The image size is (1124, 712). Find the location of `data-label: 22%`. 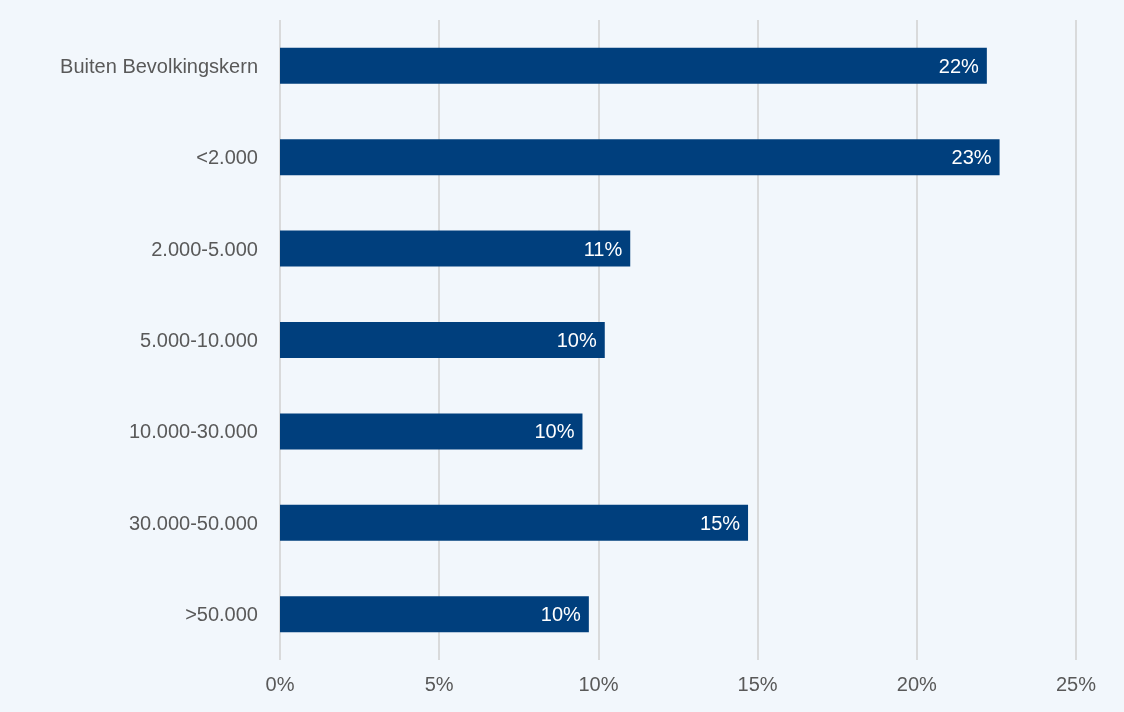

data-label: 22% is located at coordinates (959, 65).